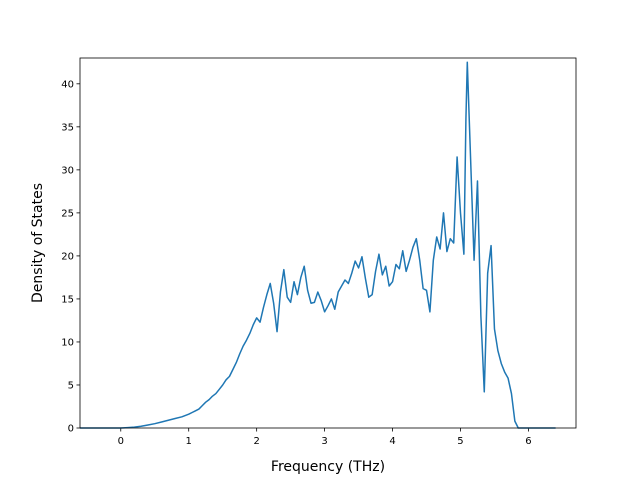 Image resolution: width=640 pixels, height=480 pixels. I want to click on y-tick-label: 40, so click(67, 84).